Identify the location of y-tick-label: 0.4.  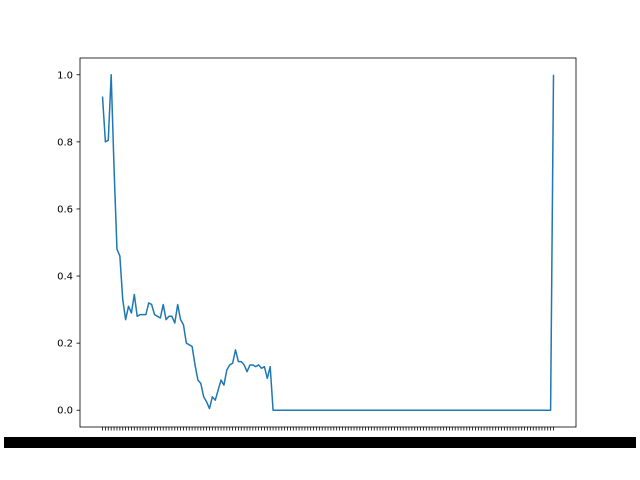
(65, 277).